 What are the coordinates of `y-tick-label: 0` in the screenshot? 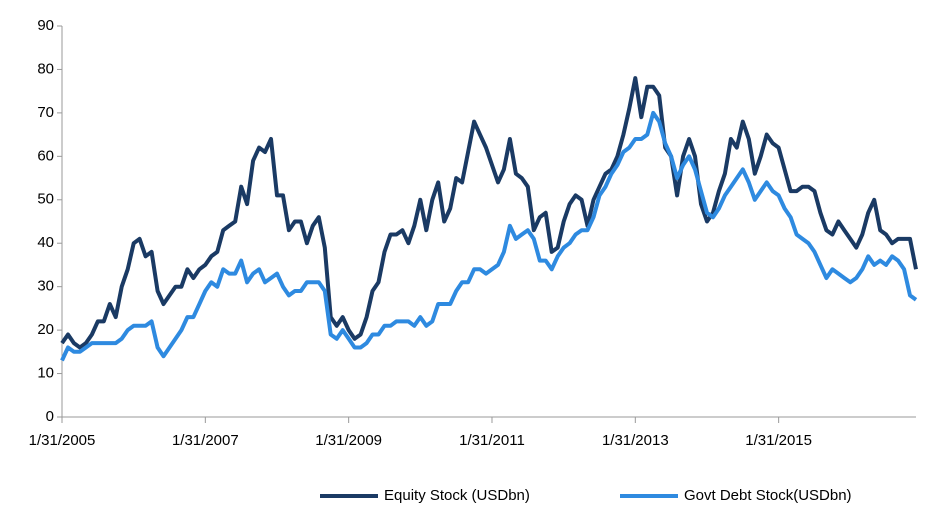 It's located at (50, 416).